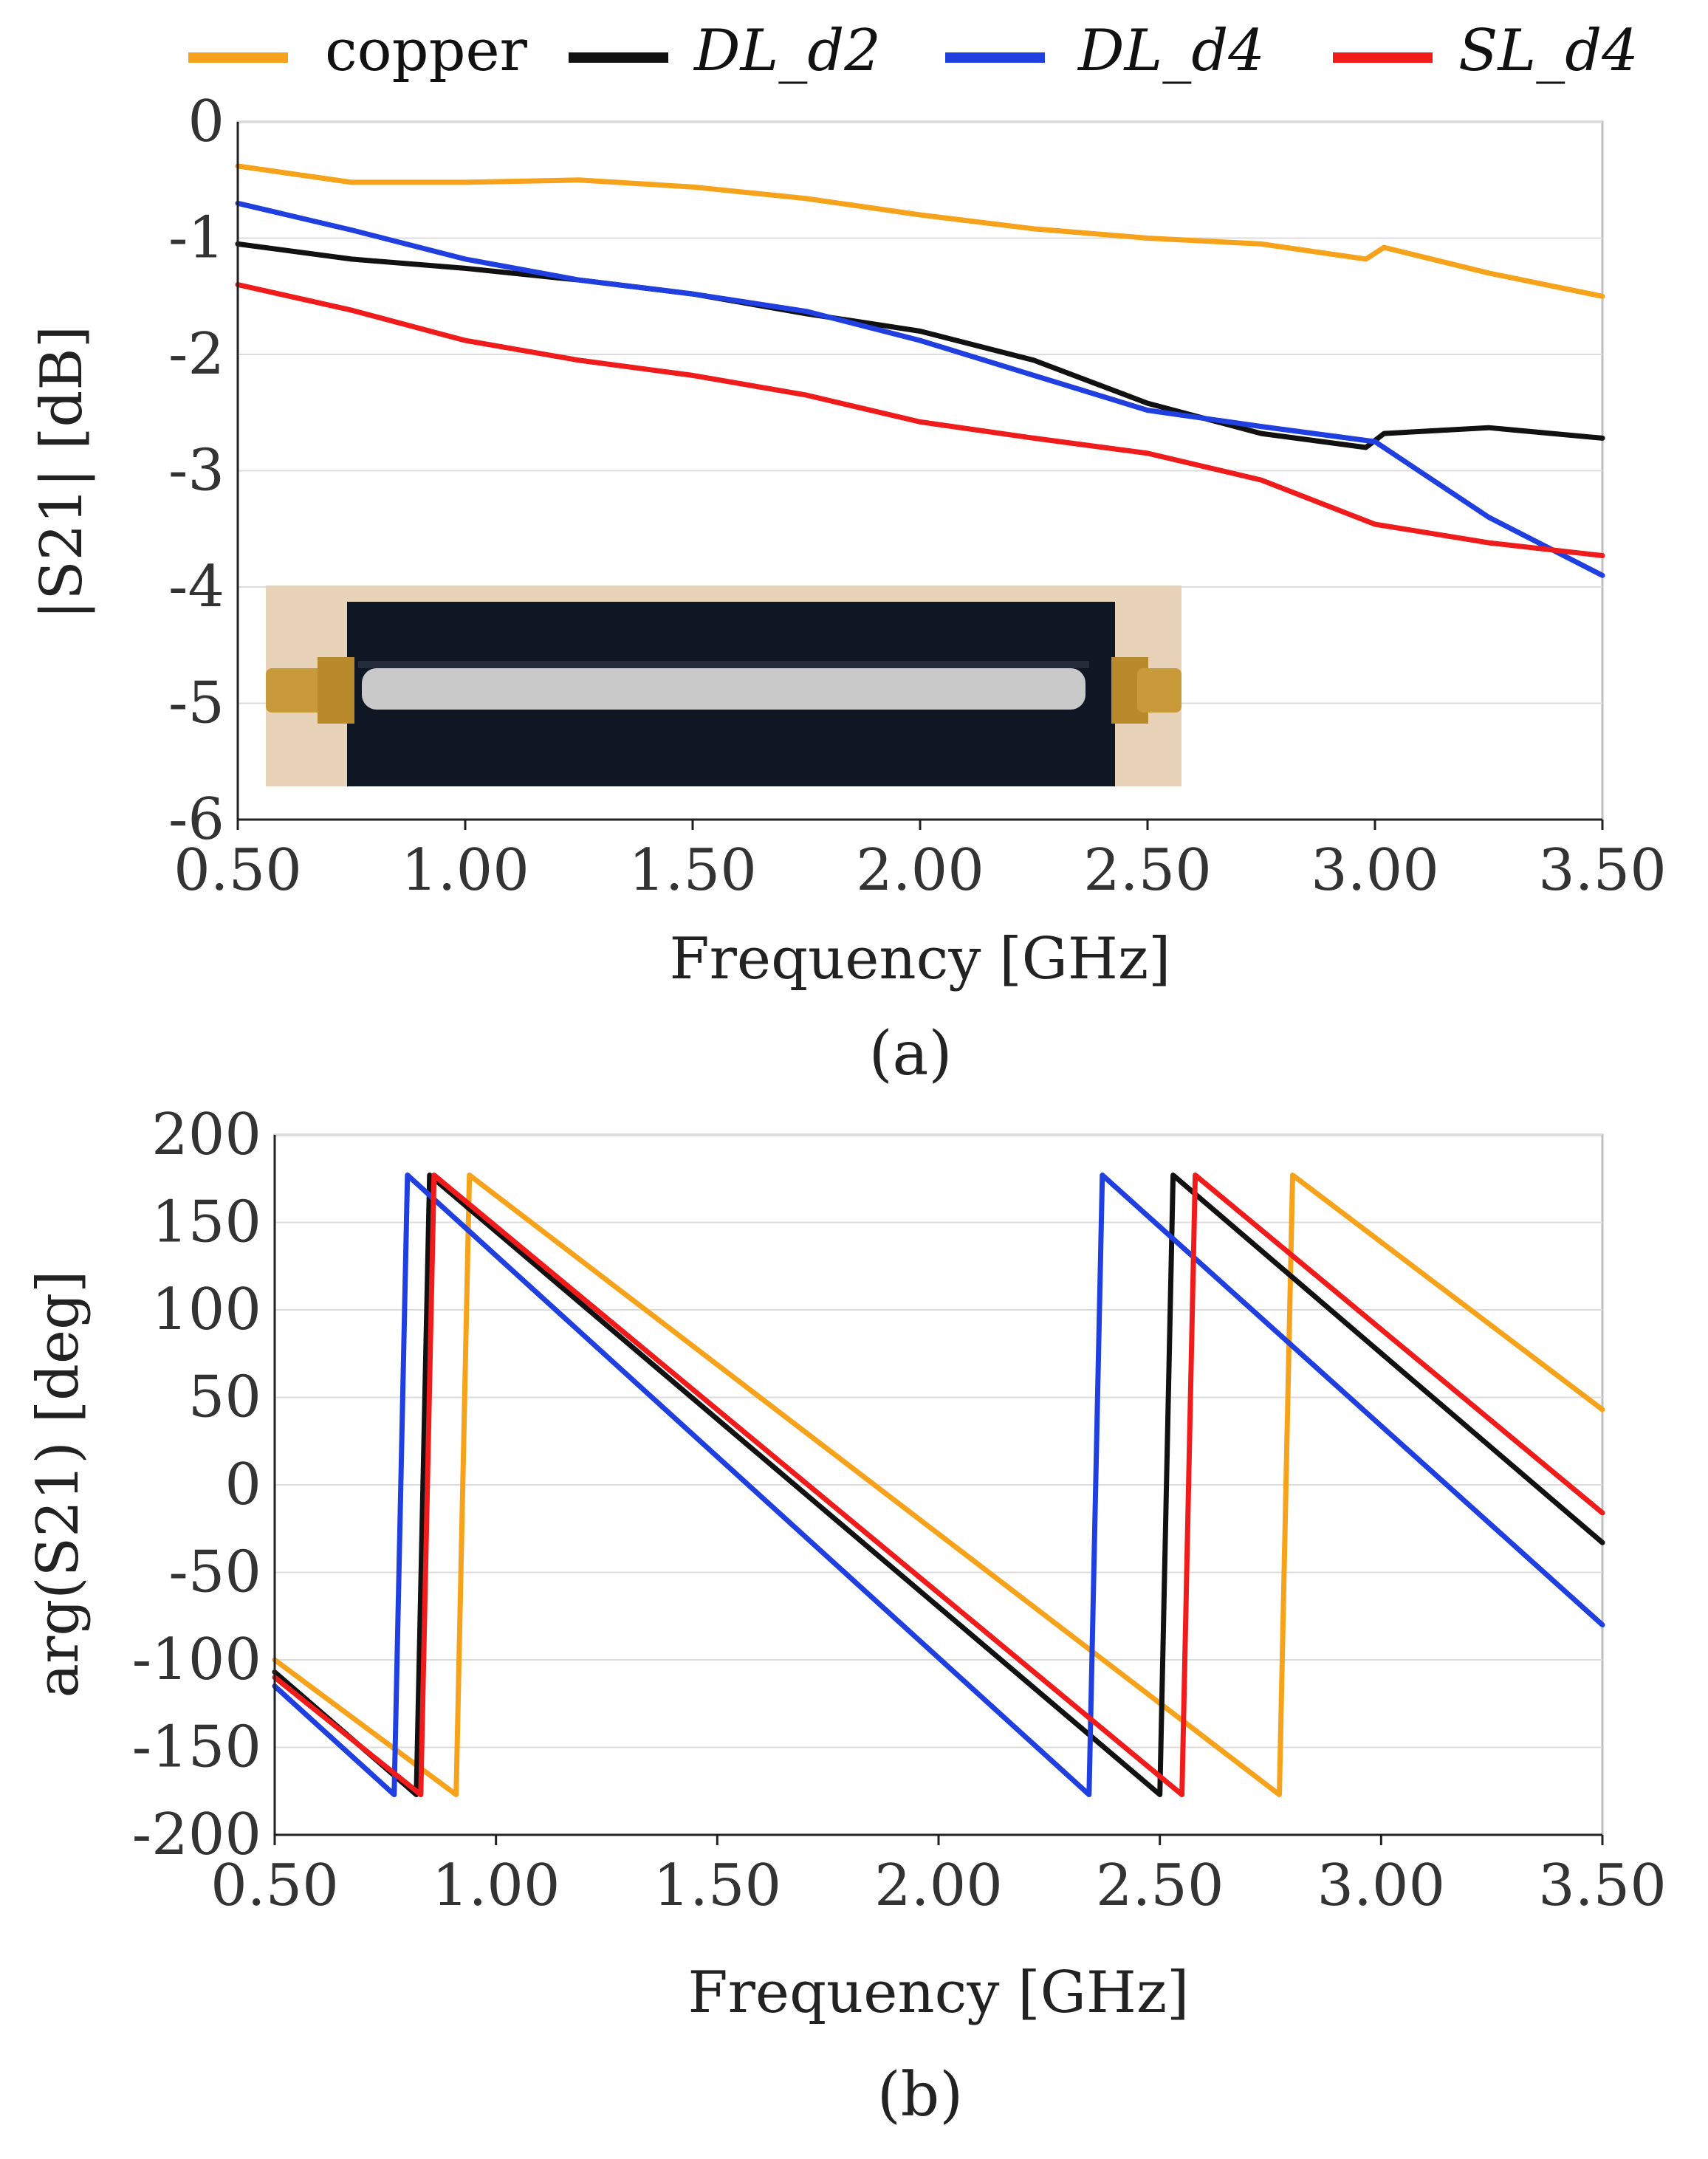  What do you see at coordinates (723, 686) in the screenshot?
I see `inset-photo` at bounding box center [723, 686].